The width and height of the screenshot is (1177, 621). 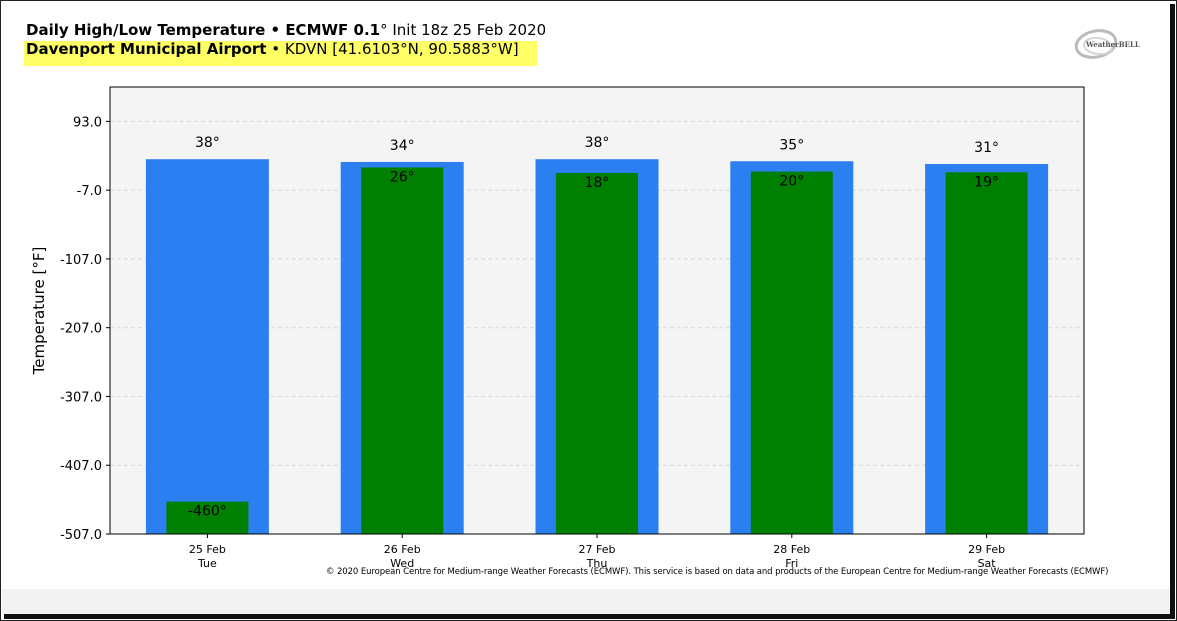 I want to click on x-tick-date: 25 Feb, so click(x=207, y=549).